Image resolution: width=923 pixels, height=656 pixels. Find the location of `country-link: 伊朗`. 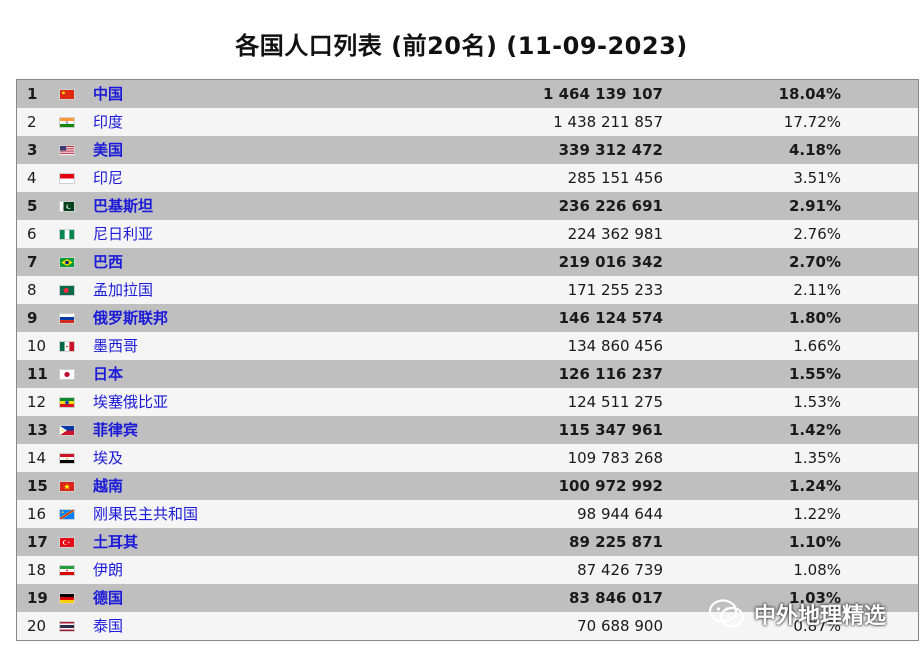

country-link: 伊朗 is located at coordinates (108, 570).